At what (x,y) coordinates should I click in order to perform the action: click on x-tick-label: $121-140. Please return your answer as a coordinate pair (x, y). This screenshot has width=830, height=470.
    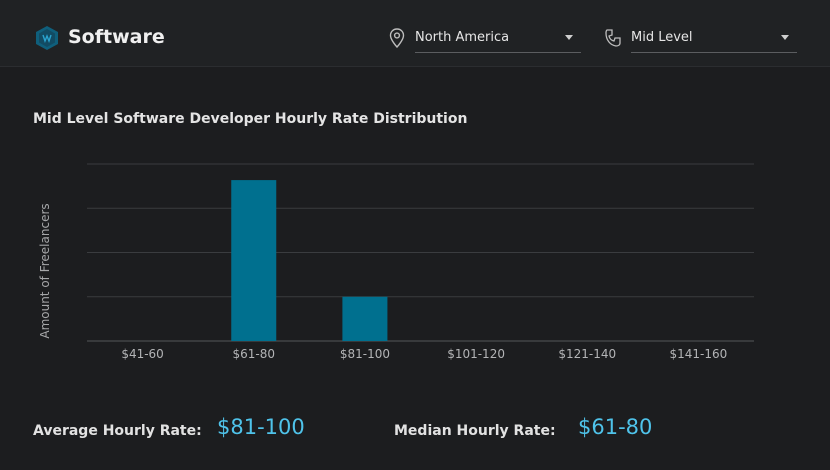
    Looking at the image, I should click on (587, 354).